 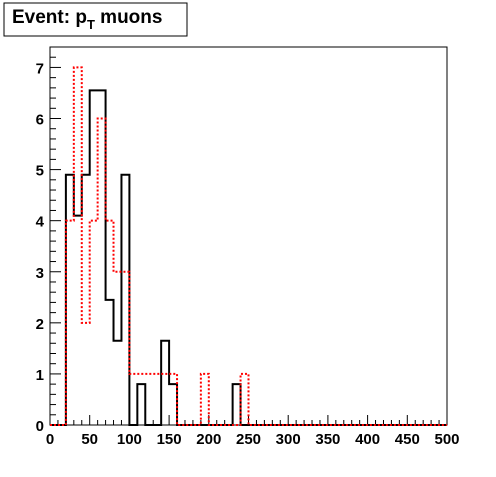 I want to click on y-tick-label: 6, so click(x=40, y=120).